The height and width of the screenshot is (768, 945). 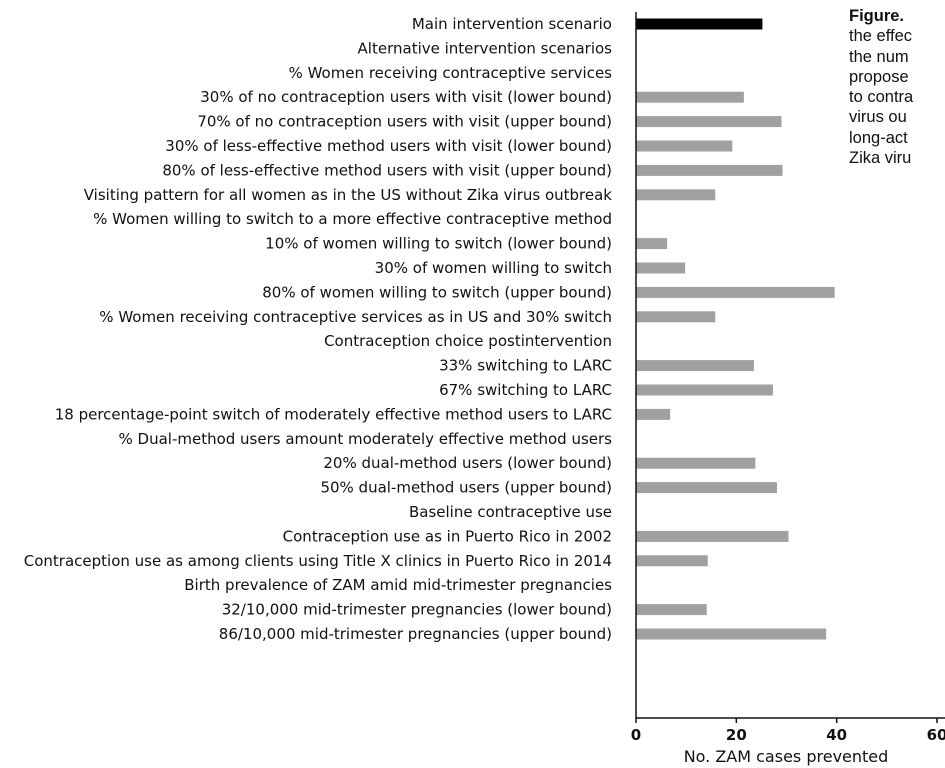 I want to click on category-label: % Women receiving contraceptive services, so click(x=451, y=73).